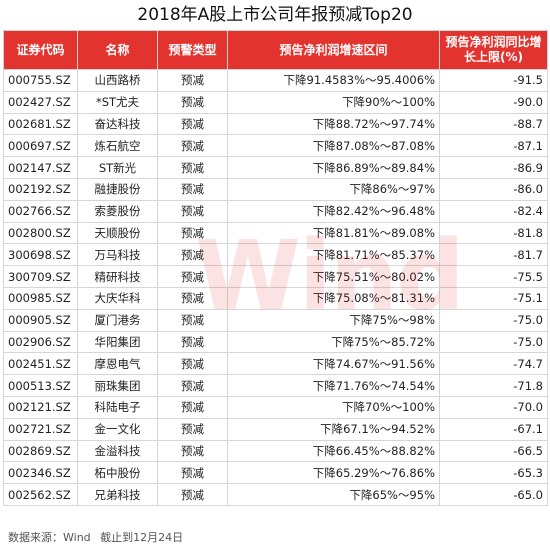  I want to click on cell-range: 下降75%～85.72%, so click(333, 342).